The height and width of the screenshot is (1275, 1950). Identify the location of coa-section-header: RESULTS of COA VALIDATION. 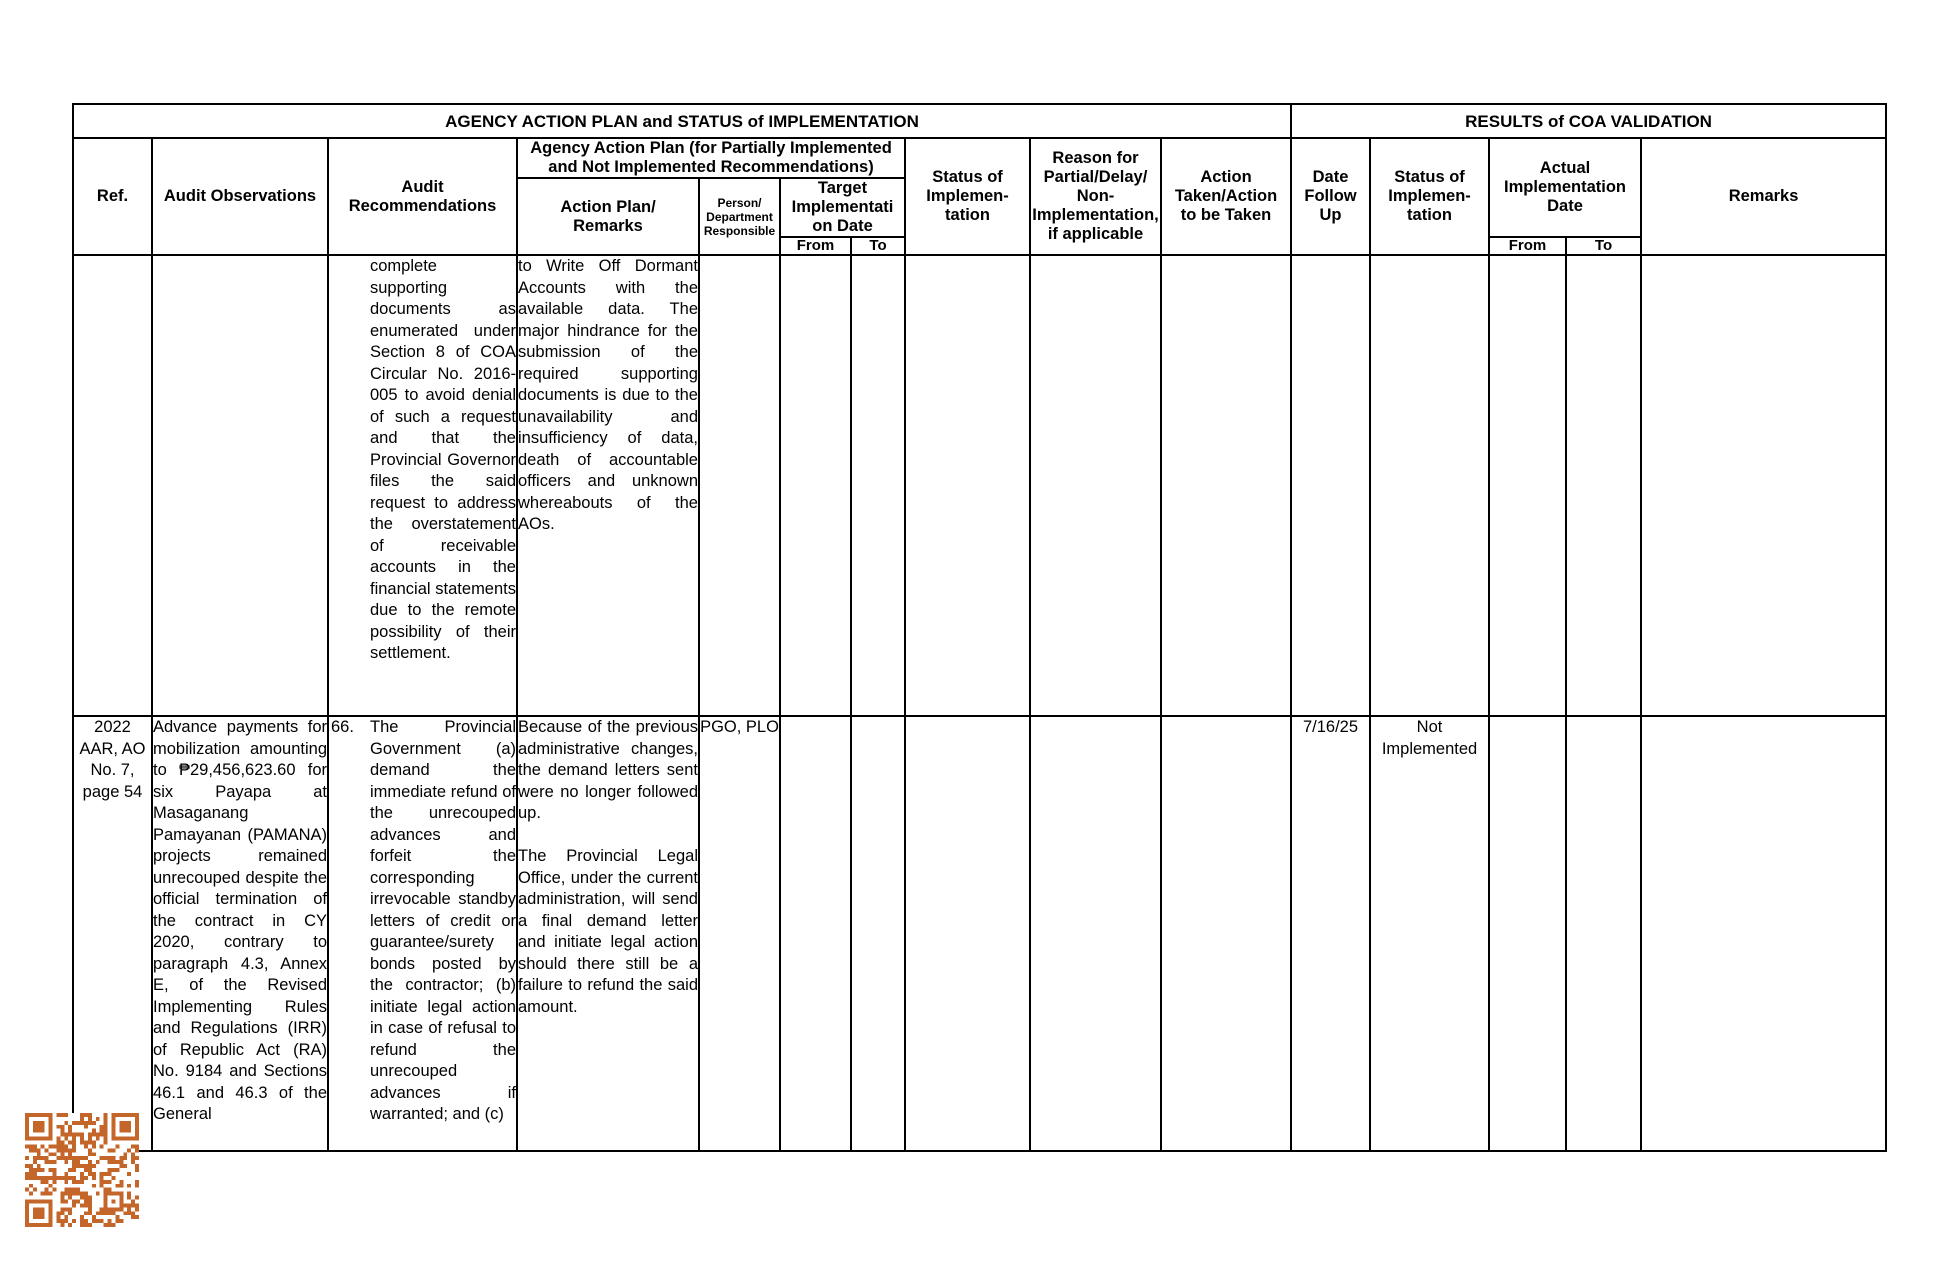
(1589, 121).